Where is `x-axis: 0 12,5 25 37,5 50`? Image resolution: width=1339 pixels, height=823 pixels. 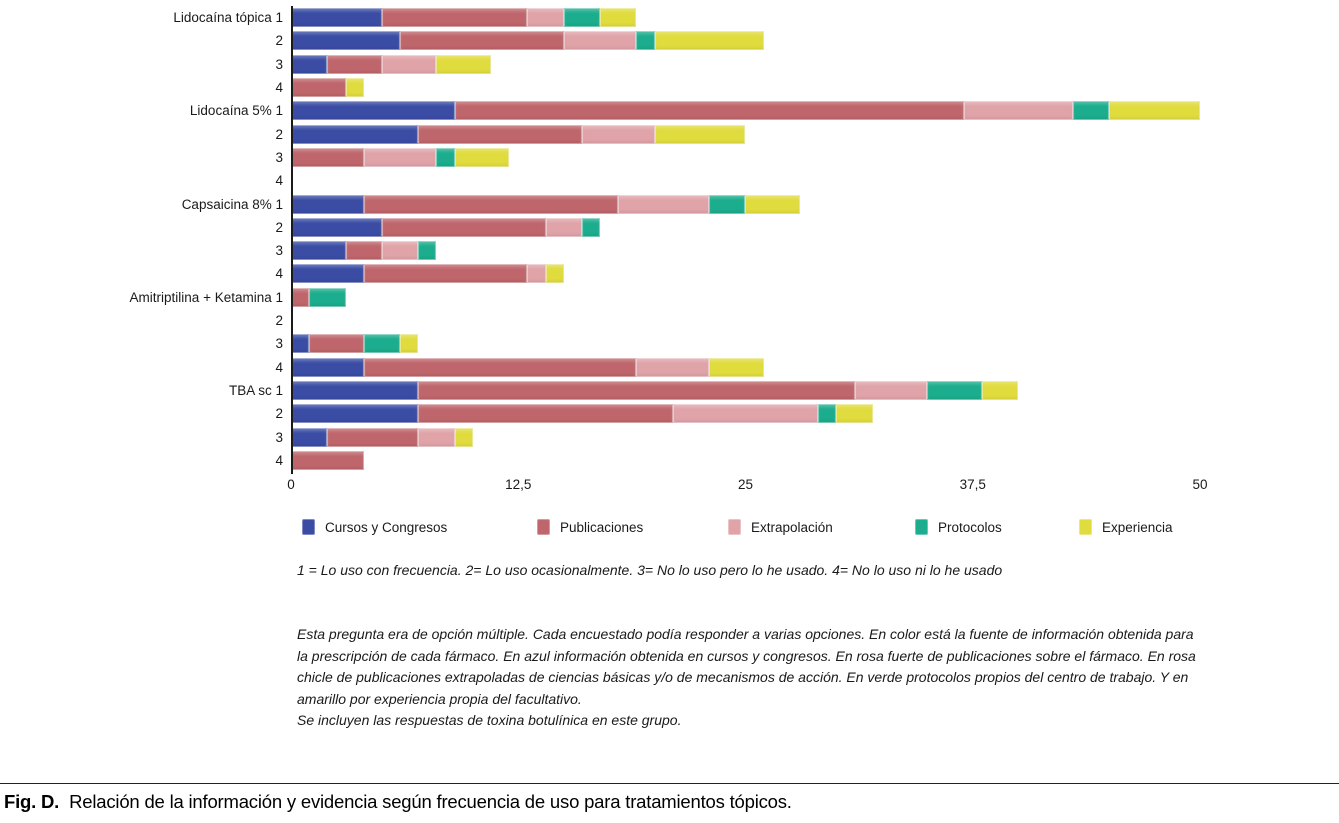
x-axis: 0 12,5 25 37,5 50 is located at coordinates (747, 486).